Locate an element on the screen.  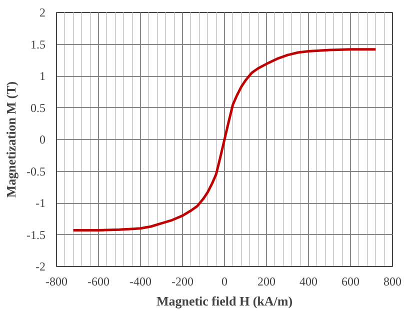
x-tick-label: -400 is located at coordinates (141, 281).